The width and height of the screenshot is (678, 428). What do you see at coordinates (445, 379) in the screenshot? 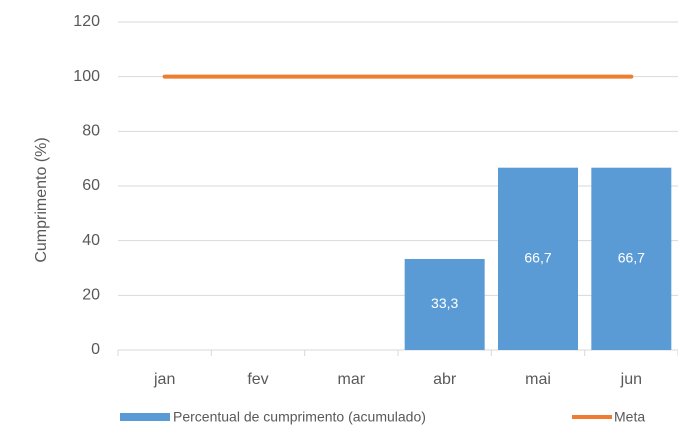
I see `x-tick-label: abr` at bounding box center [445, 379].